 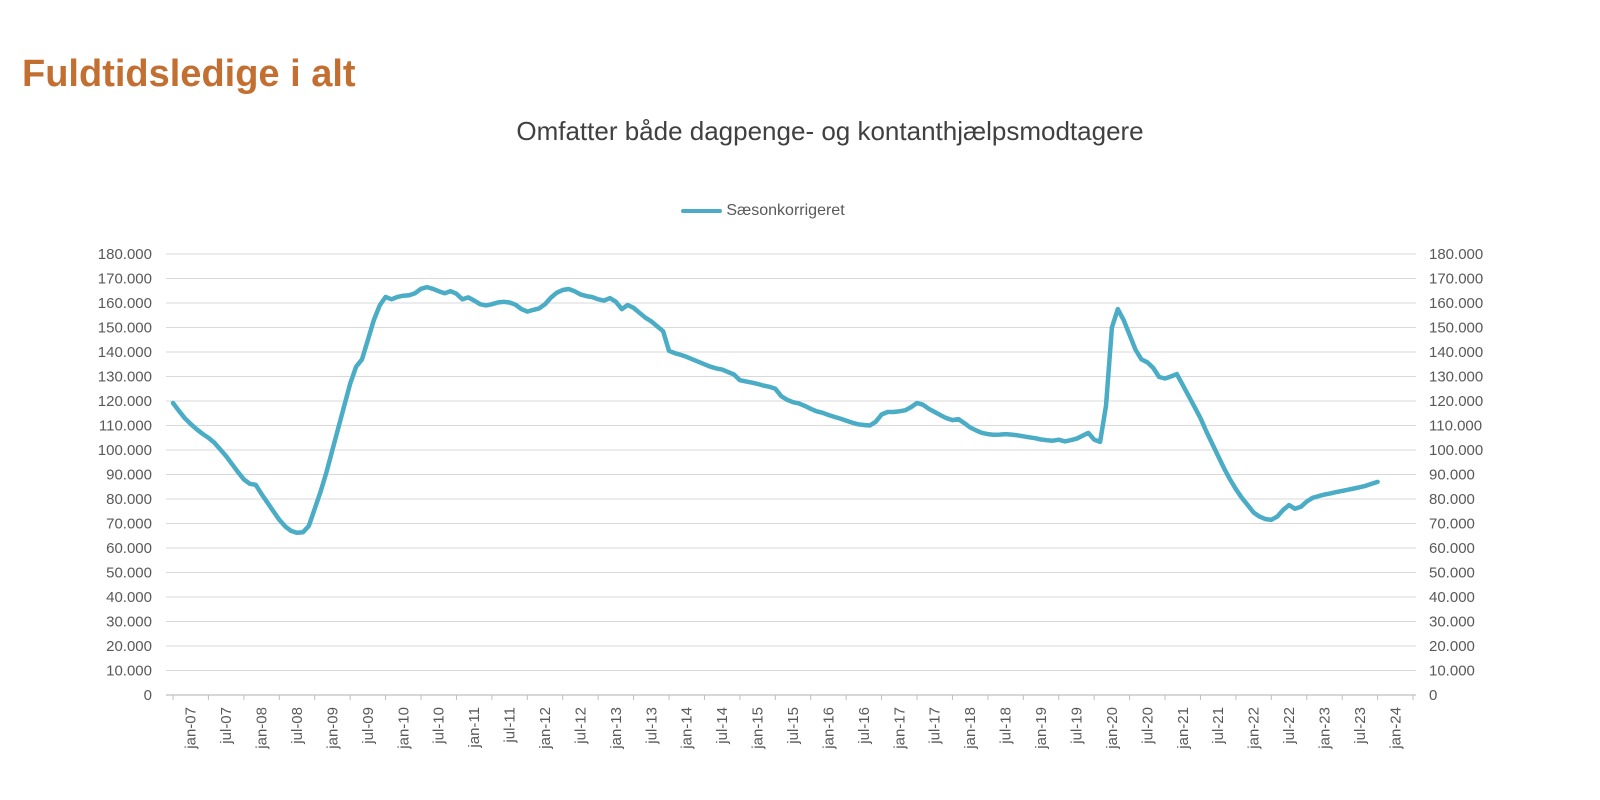 What do you see at coordinates (1076, 726) in the screenshot?
I see `svg-text: jul-19` at bounding box center [1076, 726].